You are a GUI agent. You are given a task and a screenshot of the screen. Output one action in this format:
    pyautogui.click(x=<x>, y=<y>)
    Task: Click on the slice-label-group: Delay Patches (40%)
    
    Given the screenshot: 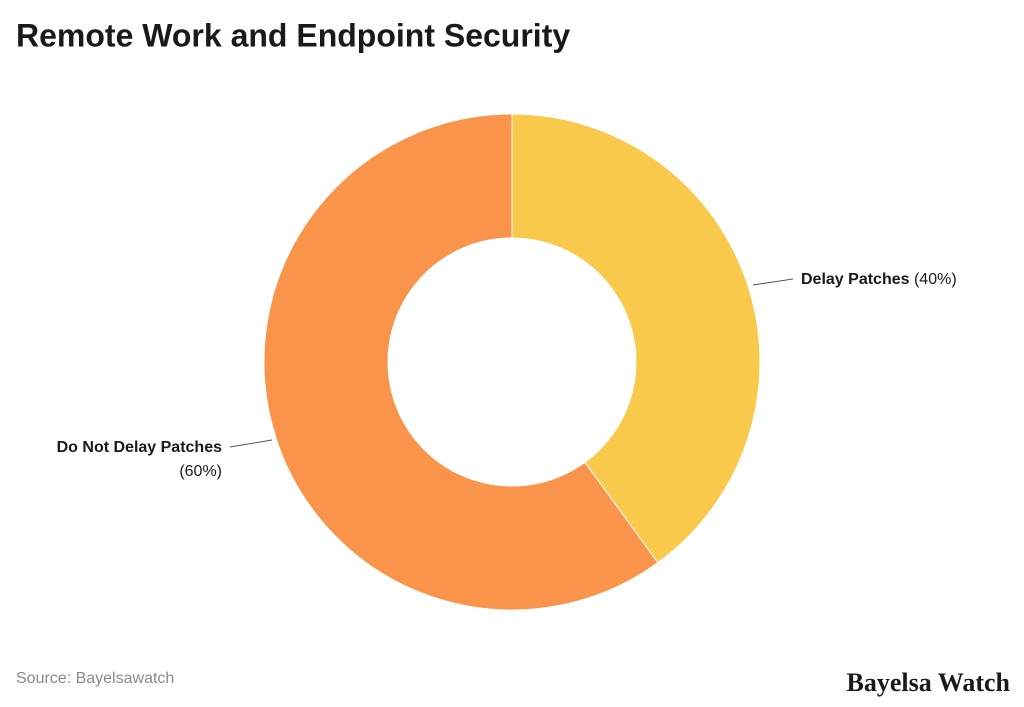 What is the action you would take?
    pyautogui.click(x=879, y=279)
    